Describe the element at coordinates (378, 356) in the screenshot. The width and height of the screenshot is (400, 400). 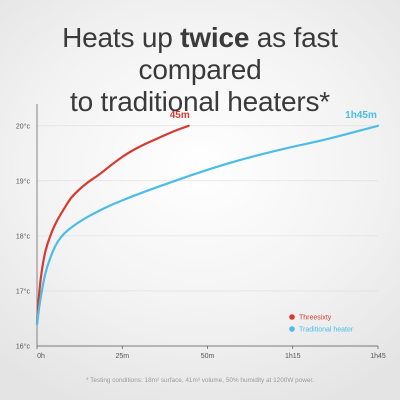
I see `x-tick-label: 1h45` at that location.